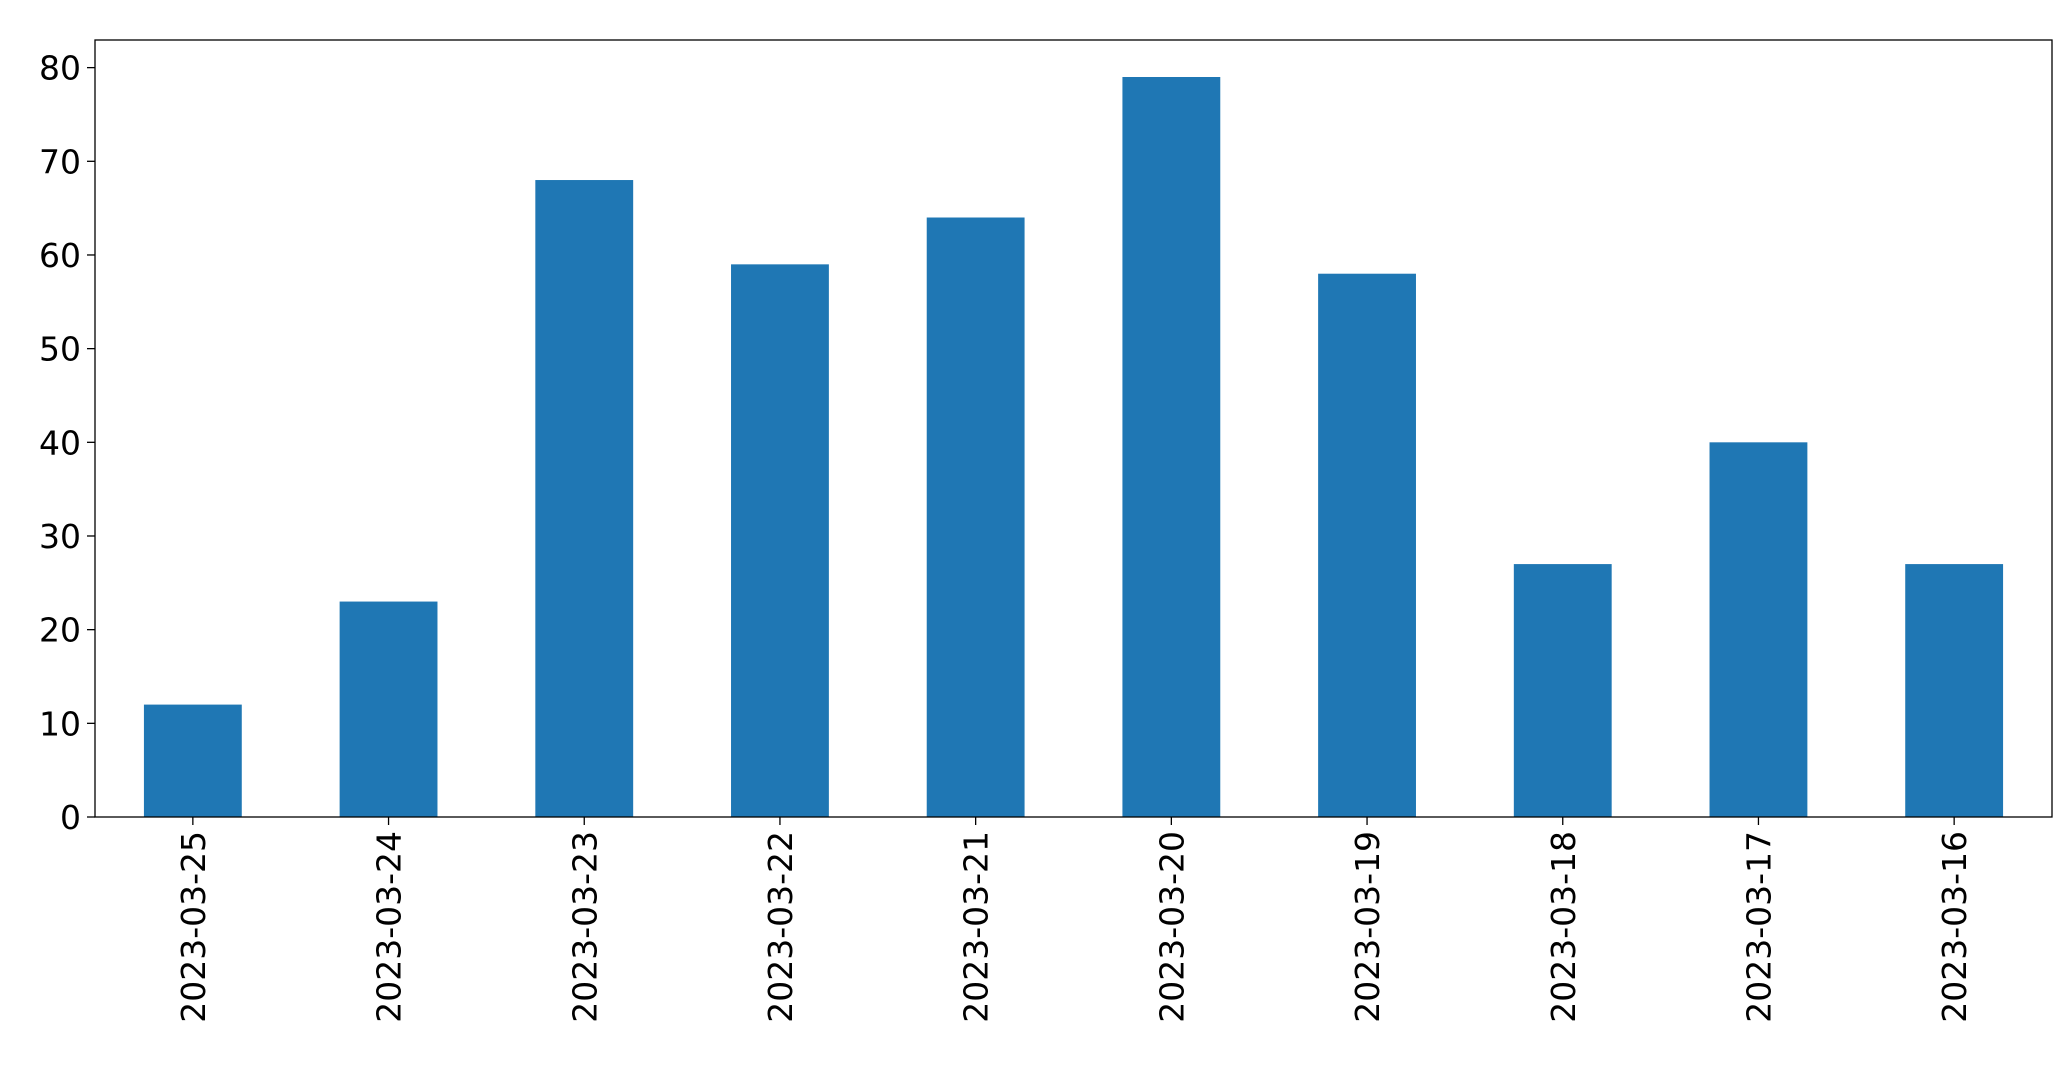  What do you see at coordinates (584, 927) in the screenshot?
I see `x-tick-label: 2023-03-23` at bounding box center [584, 927].